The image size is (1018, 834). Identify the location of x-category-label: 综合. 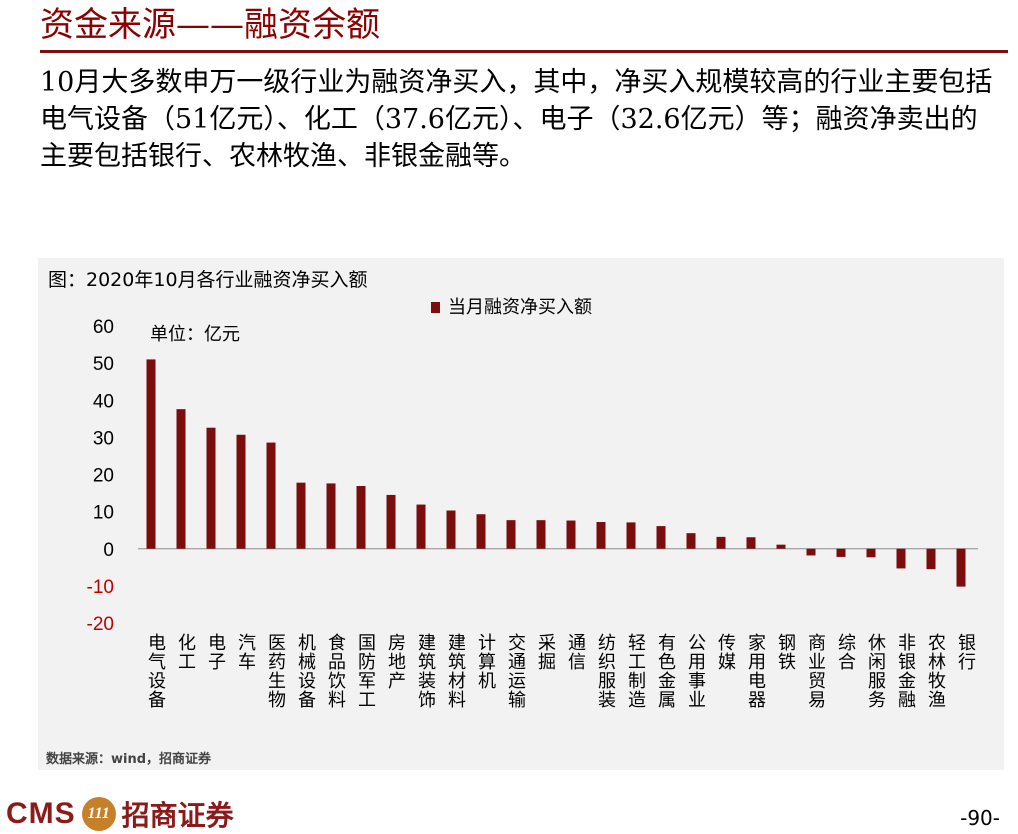
(847, 653).